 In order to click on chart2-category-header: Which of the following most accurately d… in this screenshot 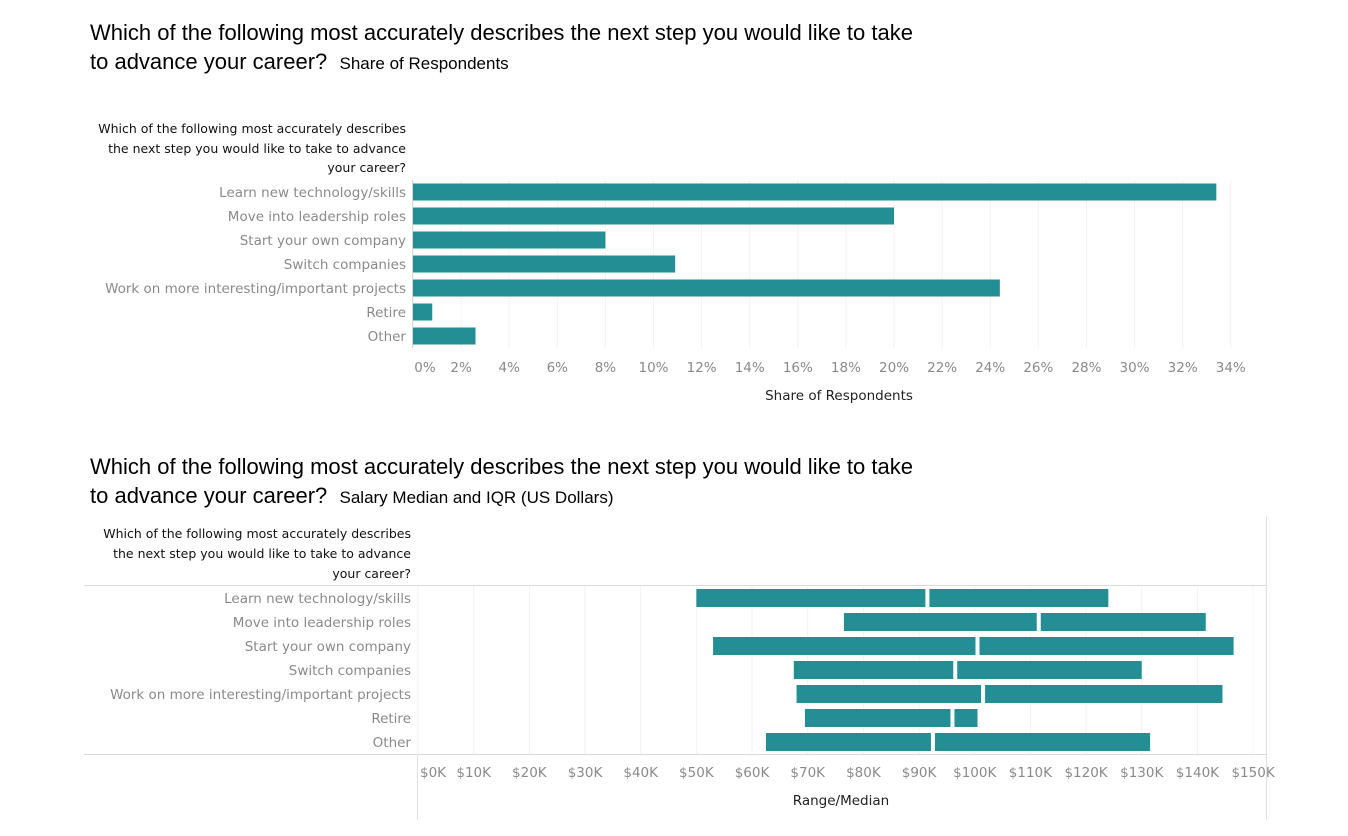, I will do `click(257, 553)`.